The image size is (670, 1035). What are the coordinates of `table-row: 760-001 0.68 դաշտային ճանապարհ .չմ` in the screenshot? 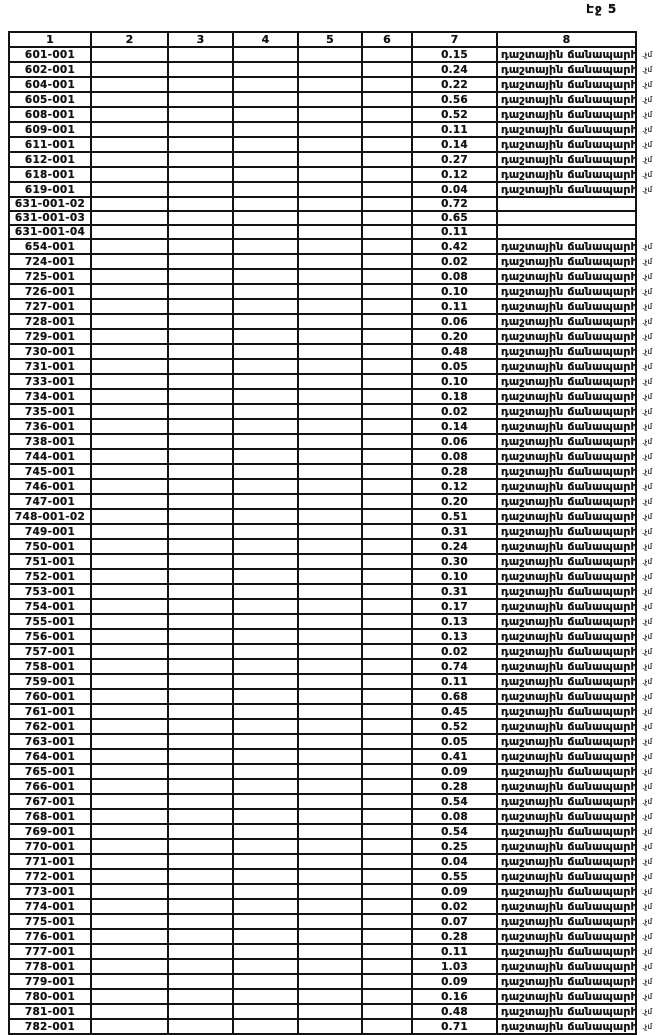 It's located at (339, 696).